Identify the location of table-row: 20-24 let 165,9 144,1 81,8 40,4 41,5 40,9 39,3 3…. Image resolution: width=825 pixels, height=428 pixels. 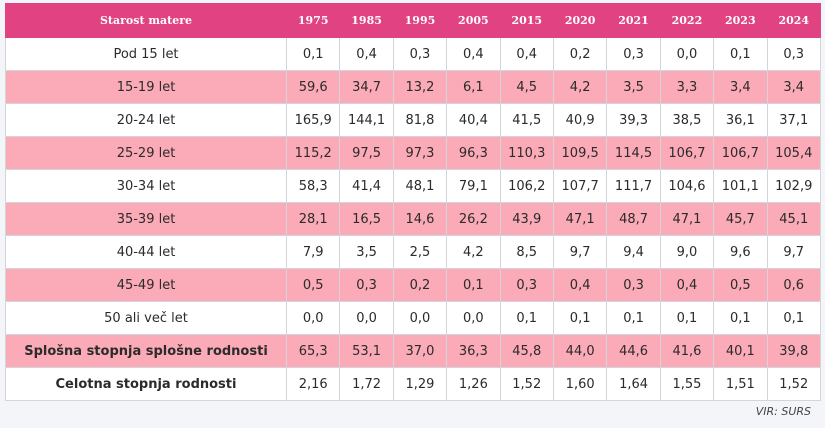
(413, 120).